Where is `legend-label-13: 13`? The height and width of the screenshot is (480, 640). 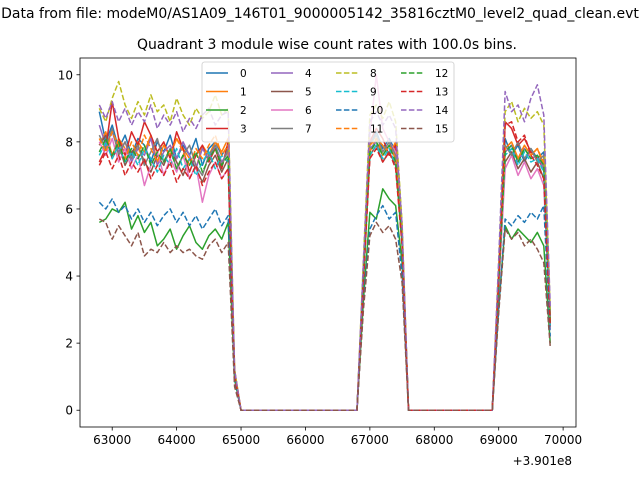
legend-label-13: 13 is located at coordinates (441, 93).